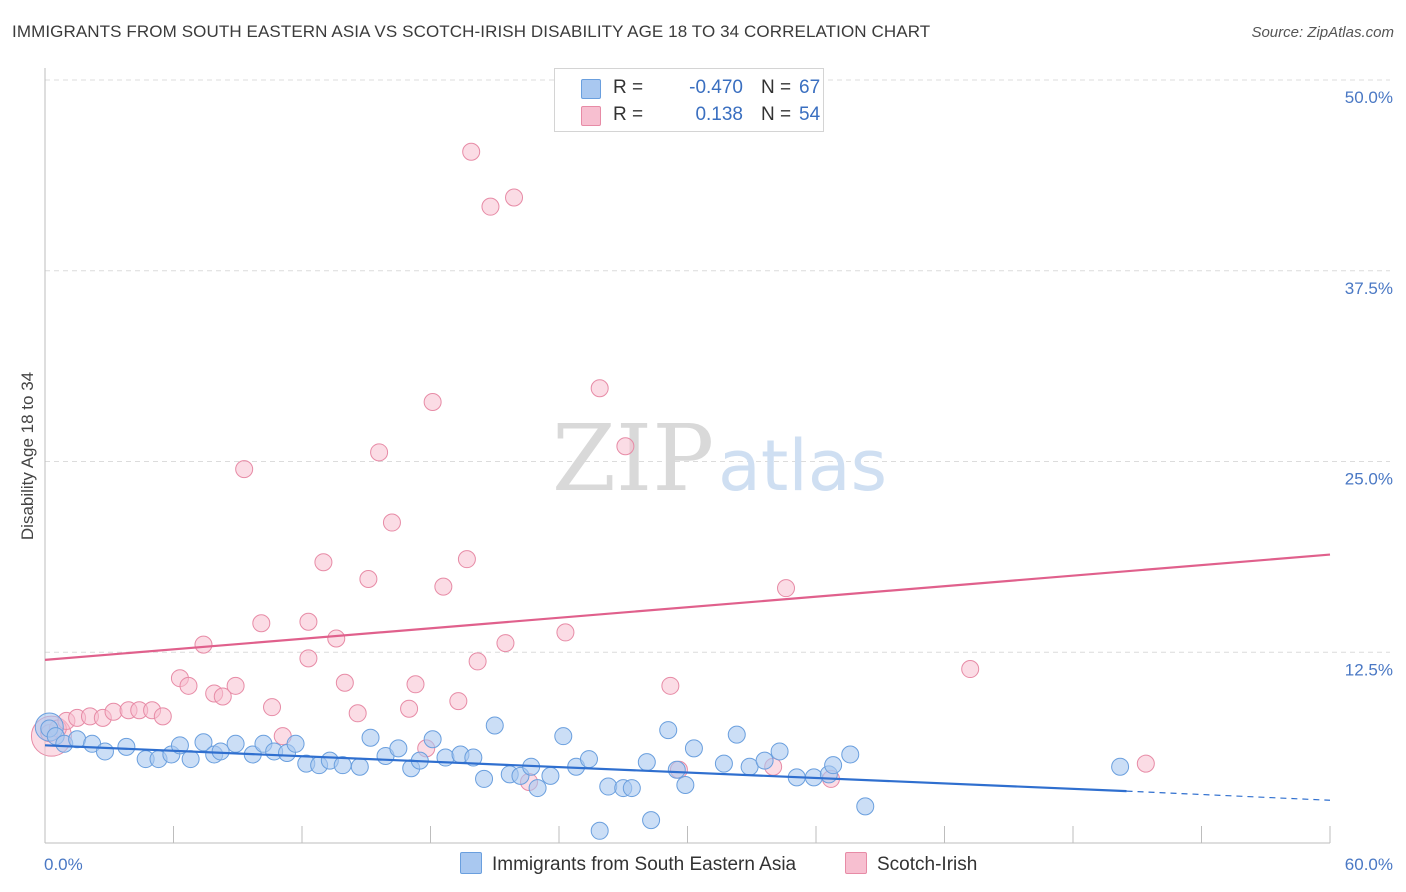 Image resolution: width=1406 pixels, height=892 pixels. I want to click on trend-line-scotch-irish, so click(687, 607).